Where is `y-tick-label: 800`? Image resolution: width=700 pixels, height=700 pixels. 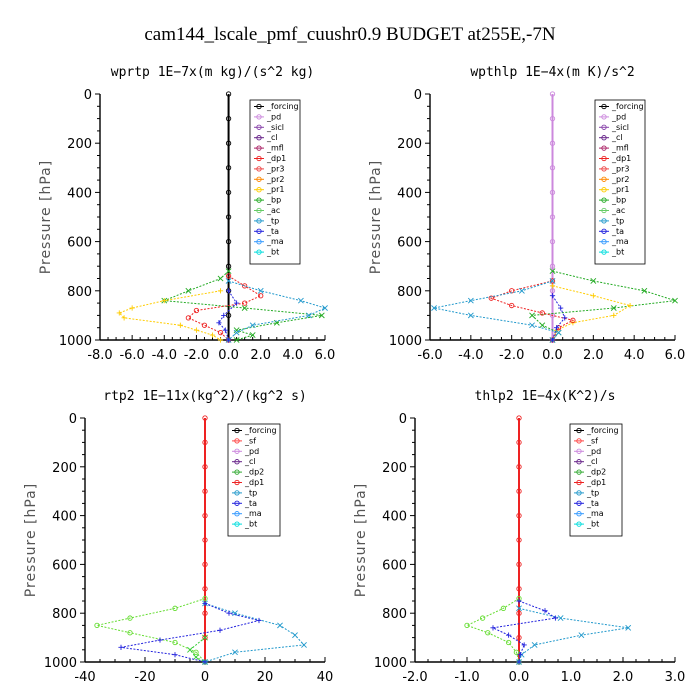 y-tick-label: 800 is located at coordinates (64, 614).